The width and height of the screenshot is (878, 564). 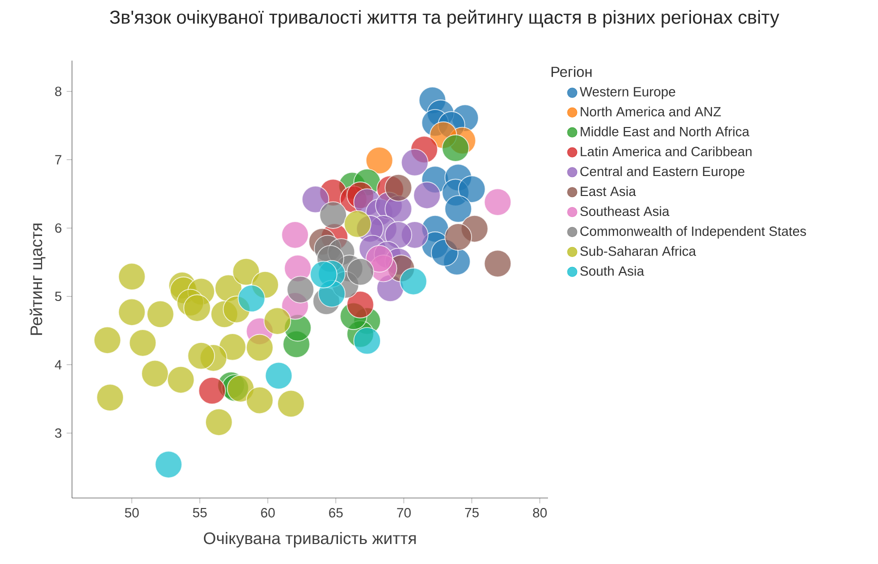 What do you see at coordinates (662, 172) in the screenshot?
I see `legend-label: Central and Eastern Europe` at bounding box center [662, 172].